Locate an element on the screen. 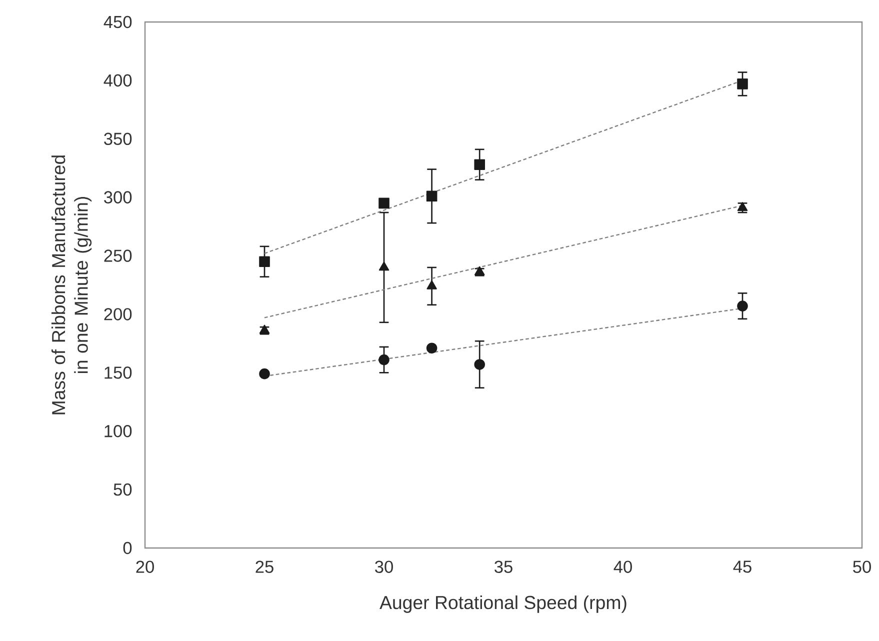  y-tick-label: 50 is located at coordinates (123, 489).